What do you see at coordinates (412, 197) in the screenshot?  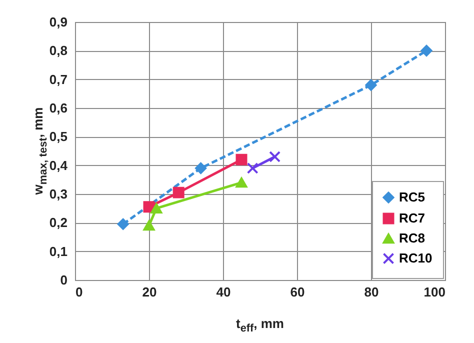 I see `legend-label: RC5` at bounding box center [412, 197].